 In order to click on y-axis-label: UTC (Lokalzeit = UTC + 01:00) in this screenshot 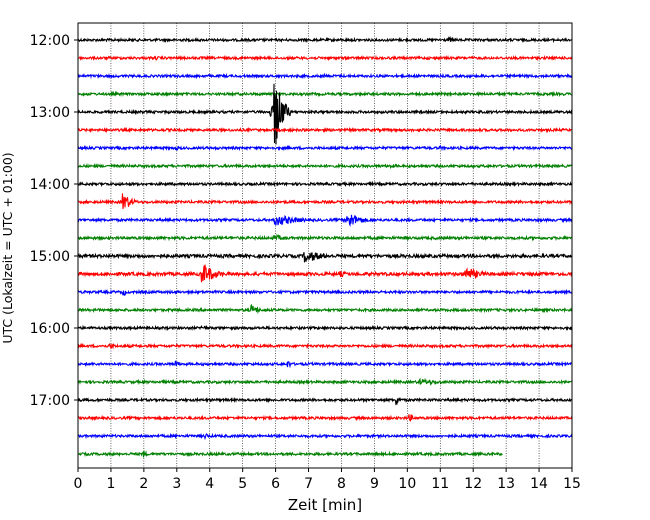, I will do `click(7, 247)`.